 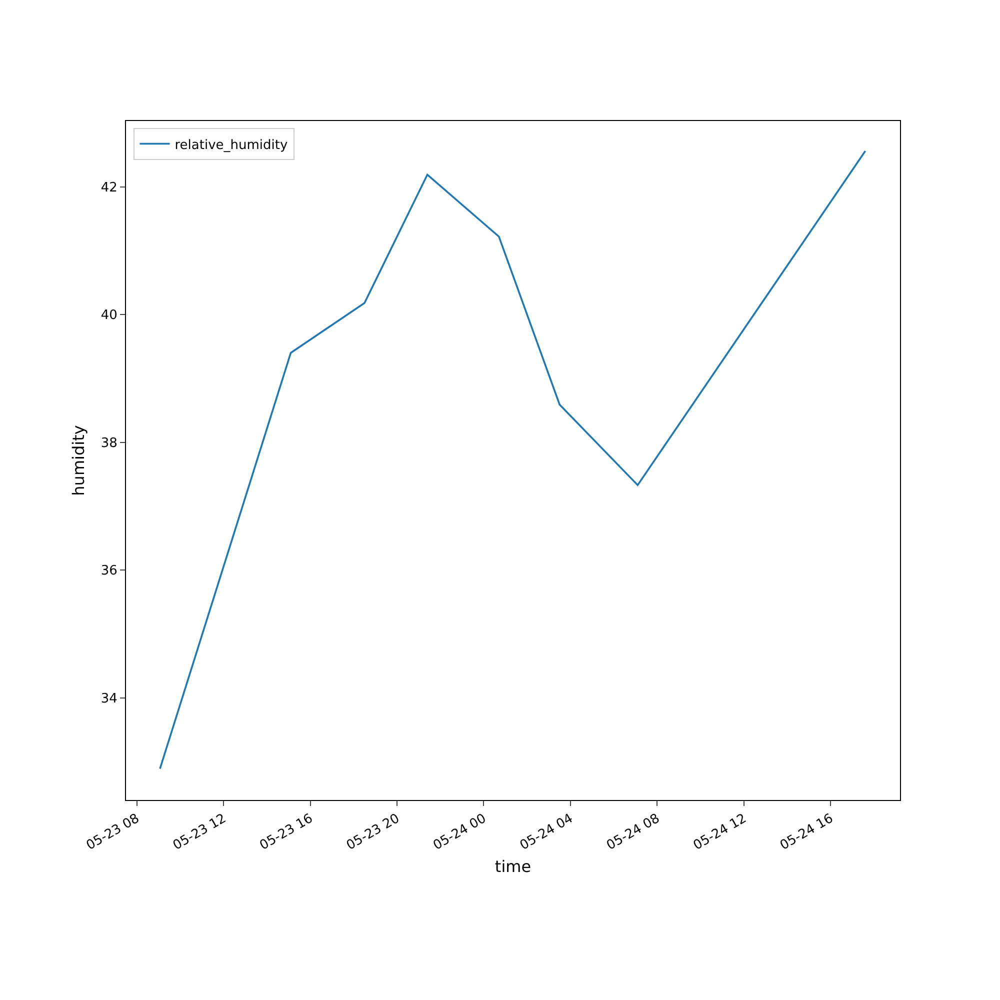 What do you see at coordinates (231, 145) in the screenshot?
I see `legend-label: relative_humidity` at bounding box center [231, 145].